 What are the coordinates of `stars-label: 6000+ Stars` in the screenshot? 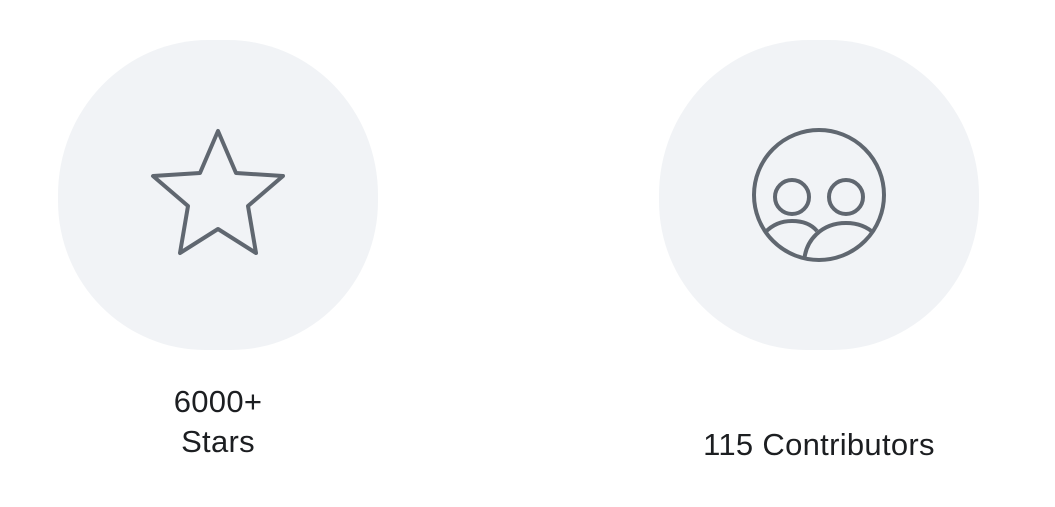 It's located at (218, 422).